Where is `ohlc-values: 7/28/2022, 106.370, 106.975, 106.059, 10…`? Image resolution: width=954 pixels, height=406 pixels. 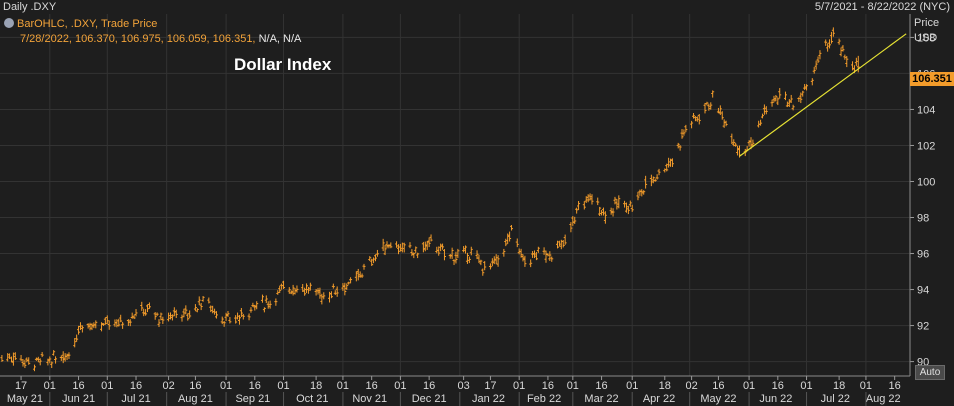 ohlc-values: 7/28/2022, 106.370, 106.975, 106.059, 10… is located at coordinates (138, 39).